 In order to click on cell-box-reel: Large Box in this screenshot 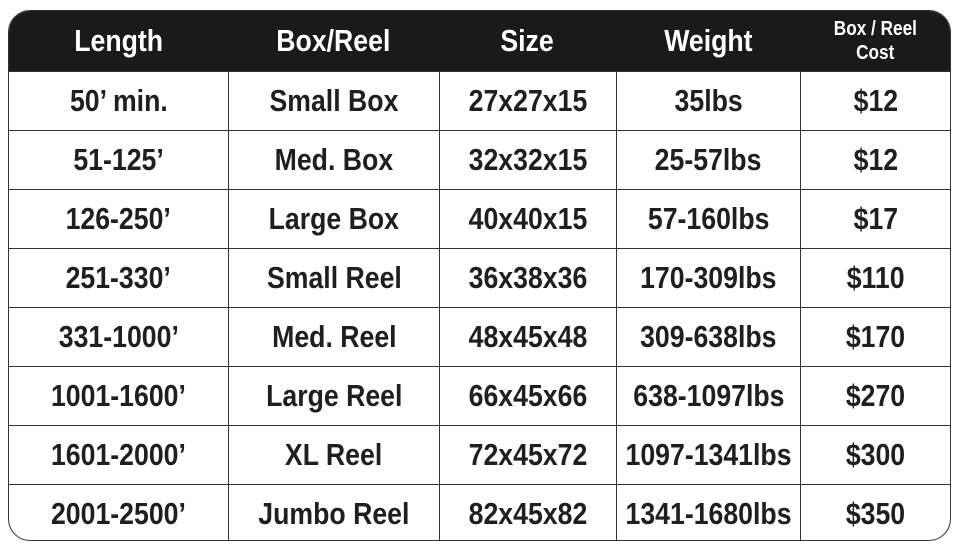, I will do `click(333, 219)`.